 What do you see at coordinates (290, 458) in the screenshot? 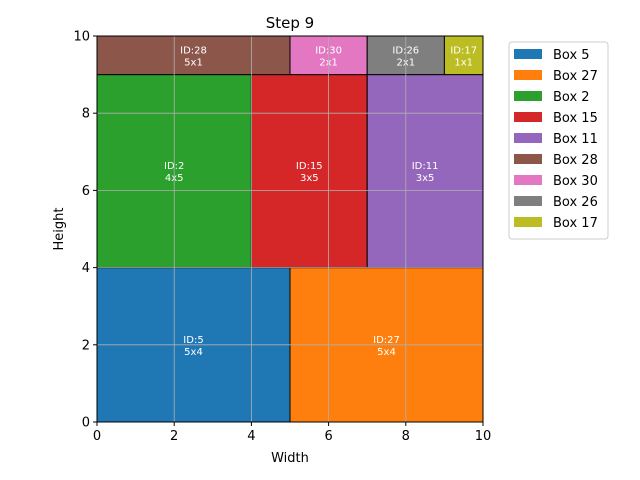
I see `x-axis-label: Width` at bounding box center [290, 458].